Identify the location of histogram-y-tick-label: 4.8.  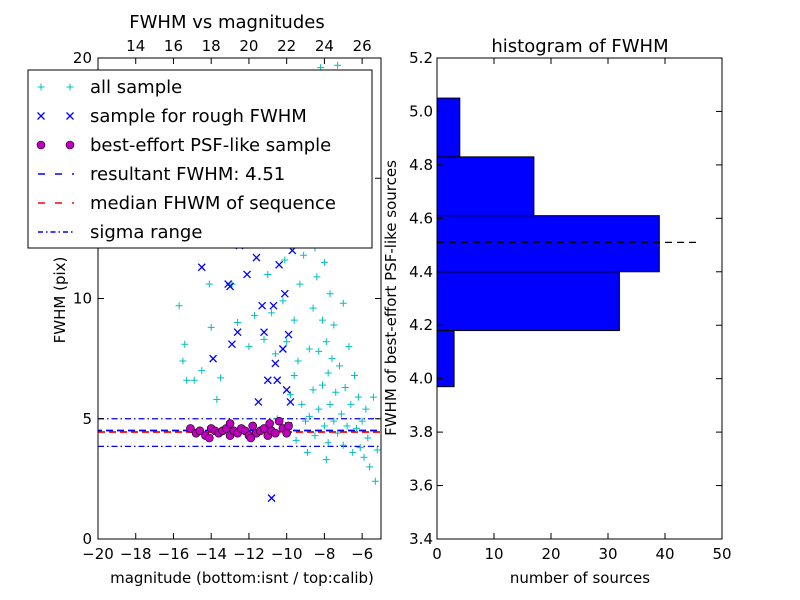
(421, 165).